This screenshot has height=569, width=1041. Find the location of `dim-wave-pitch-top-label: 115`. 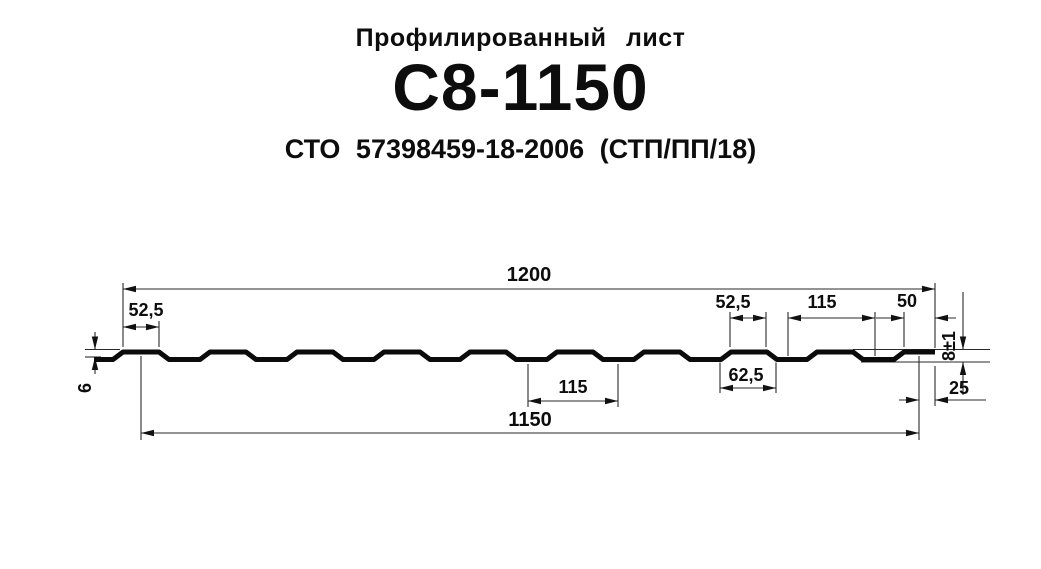

dim-wave-pitch-top-label: 115 is located at coordinates (821, 302).